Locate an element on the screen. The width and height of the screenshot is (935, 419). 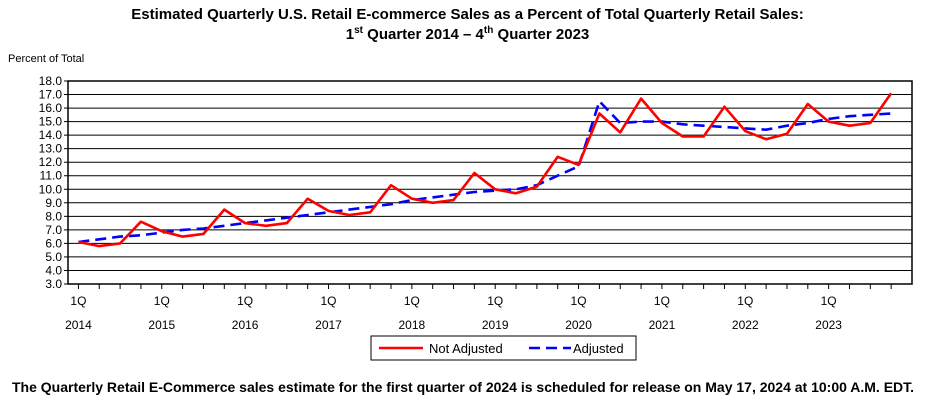
y-tick-label: 5.0 is located at coordinates (53, 257).